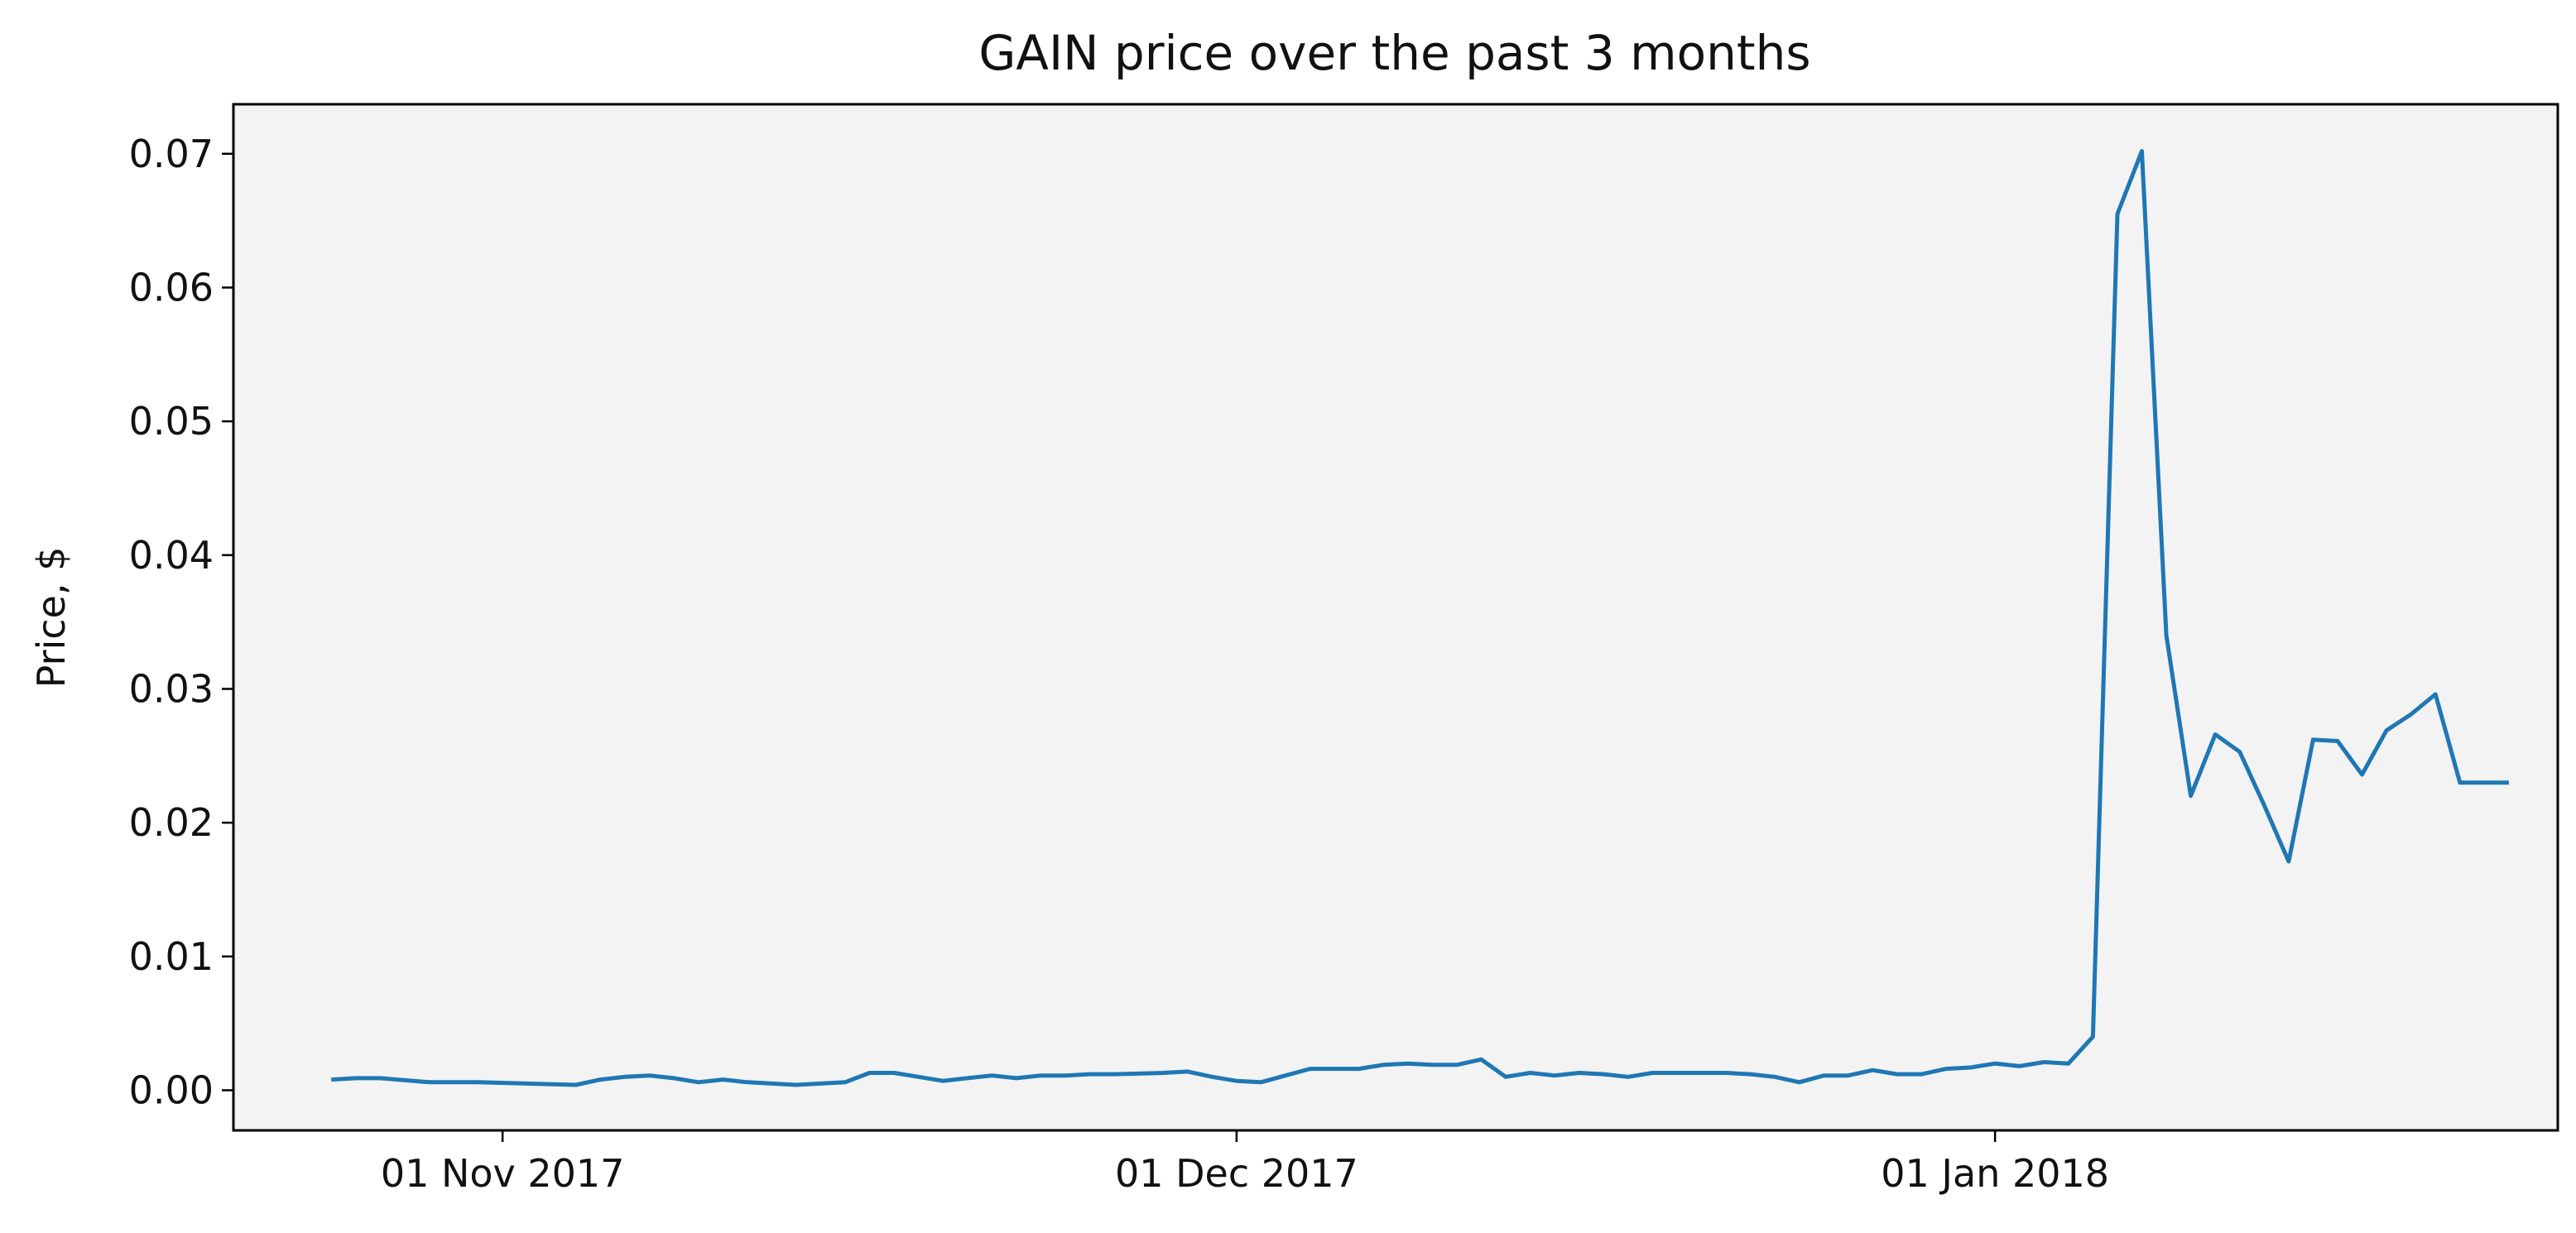  Describe the element at coordinates (171, 822) in the screenshot. I see `y-tick-label: 0.02` at that location.